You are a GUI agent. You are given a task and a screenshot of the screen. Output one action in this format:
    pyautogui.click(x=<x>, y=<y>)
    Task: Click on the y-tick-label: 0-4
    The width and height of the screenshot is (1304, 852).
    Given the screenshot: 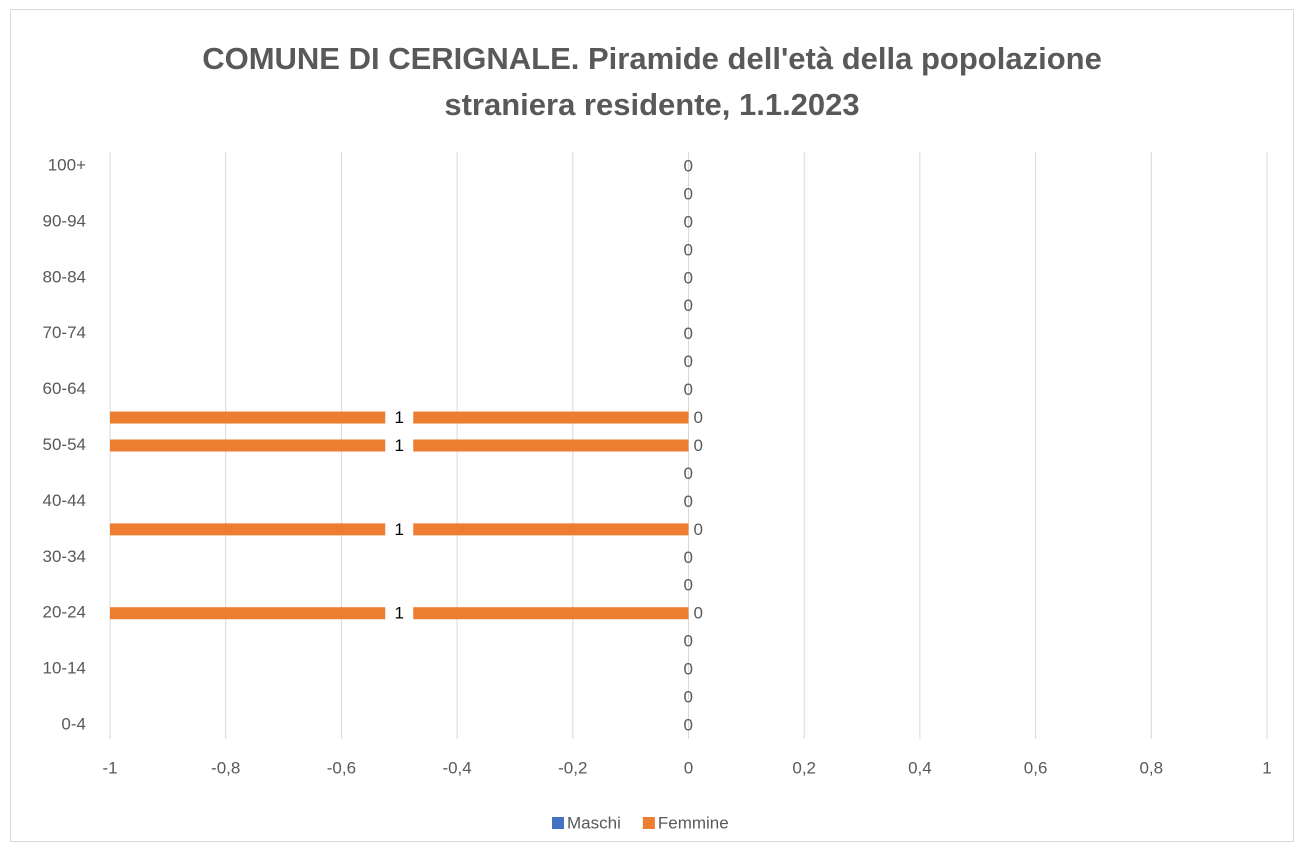 What is the action you would take?
    pyautogui.click(x=73, y=724)
    